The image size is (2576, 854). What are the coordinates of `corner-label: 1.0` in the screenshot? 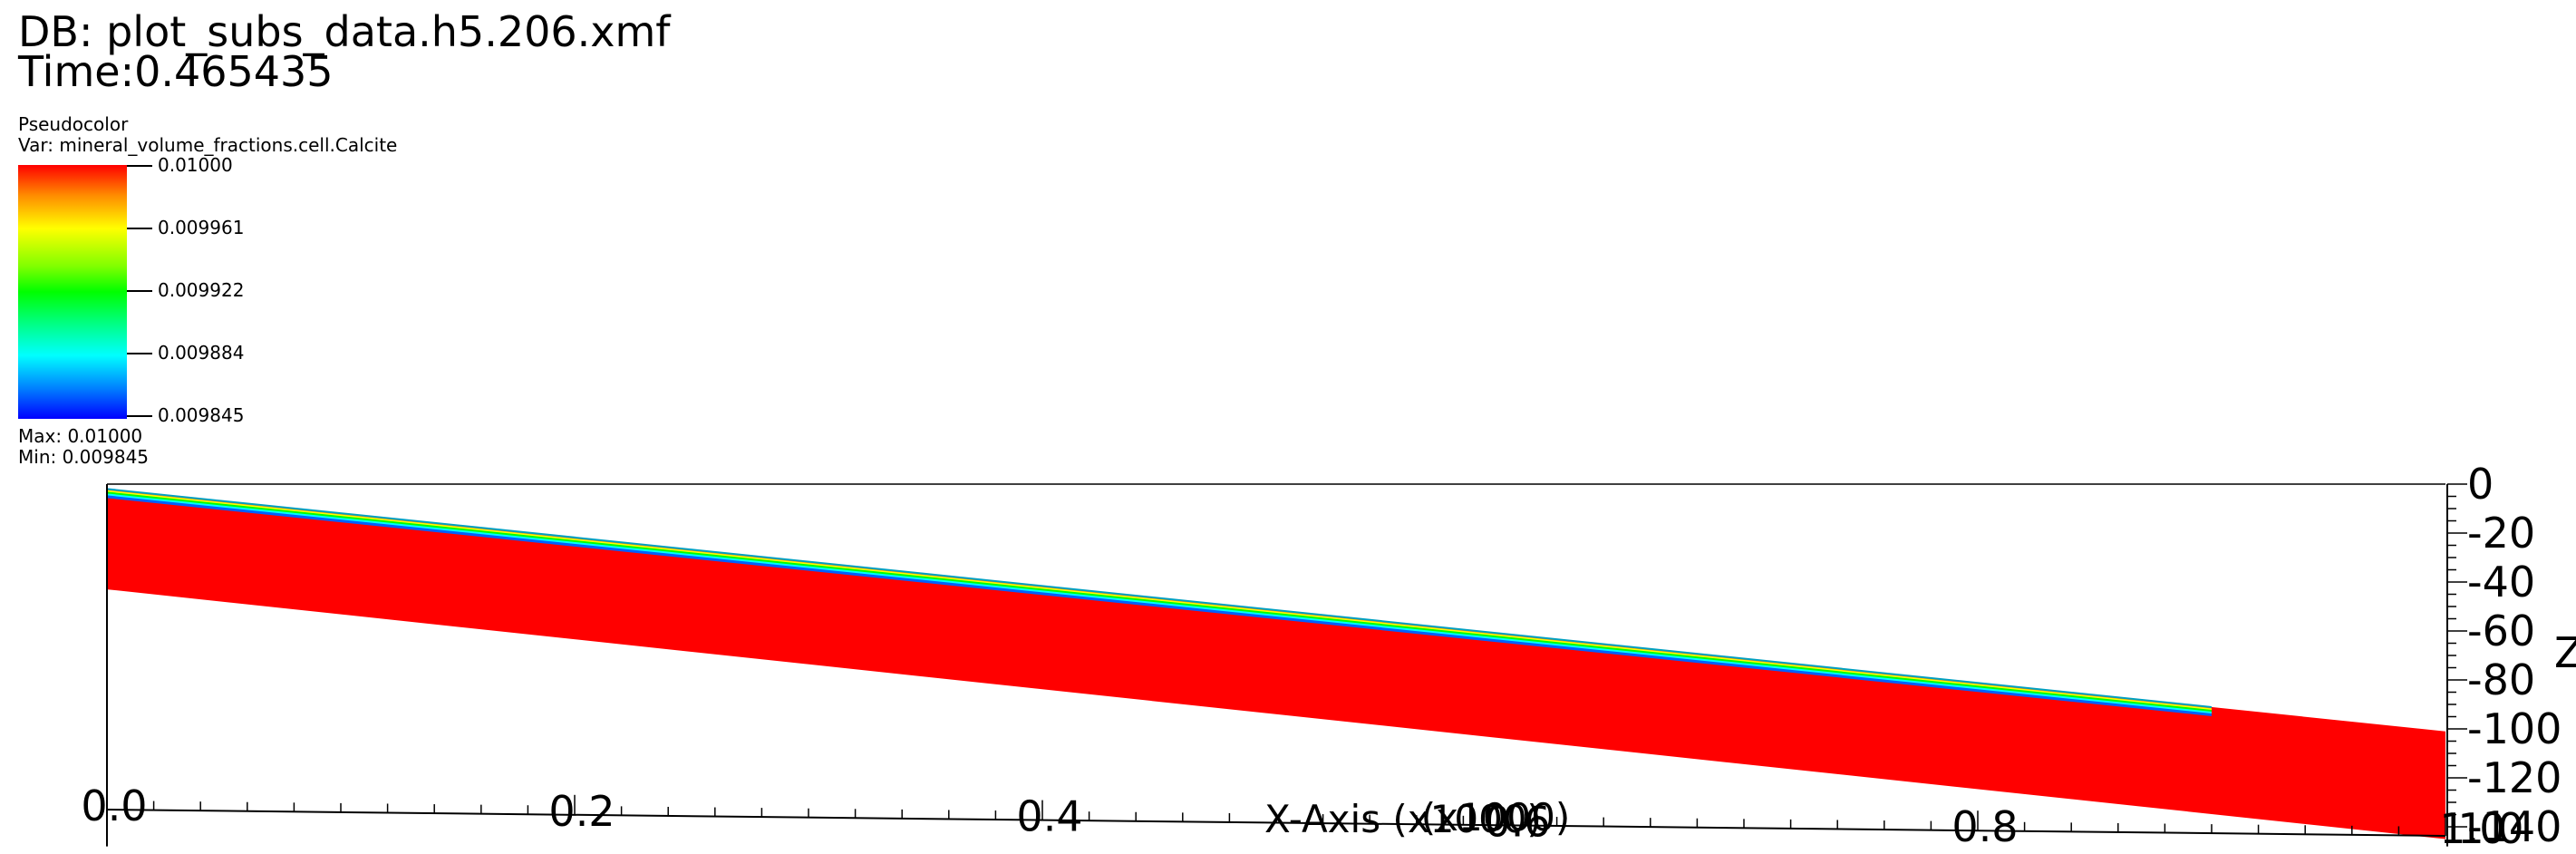 It's located at (2472, 828).